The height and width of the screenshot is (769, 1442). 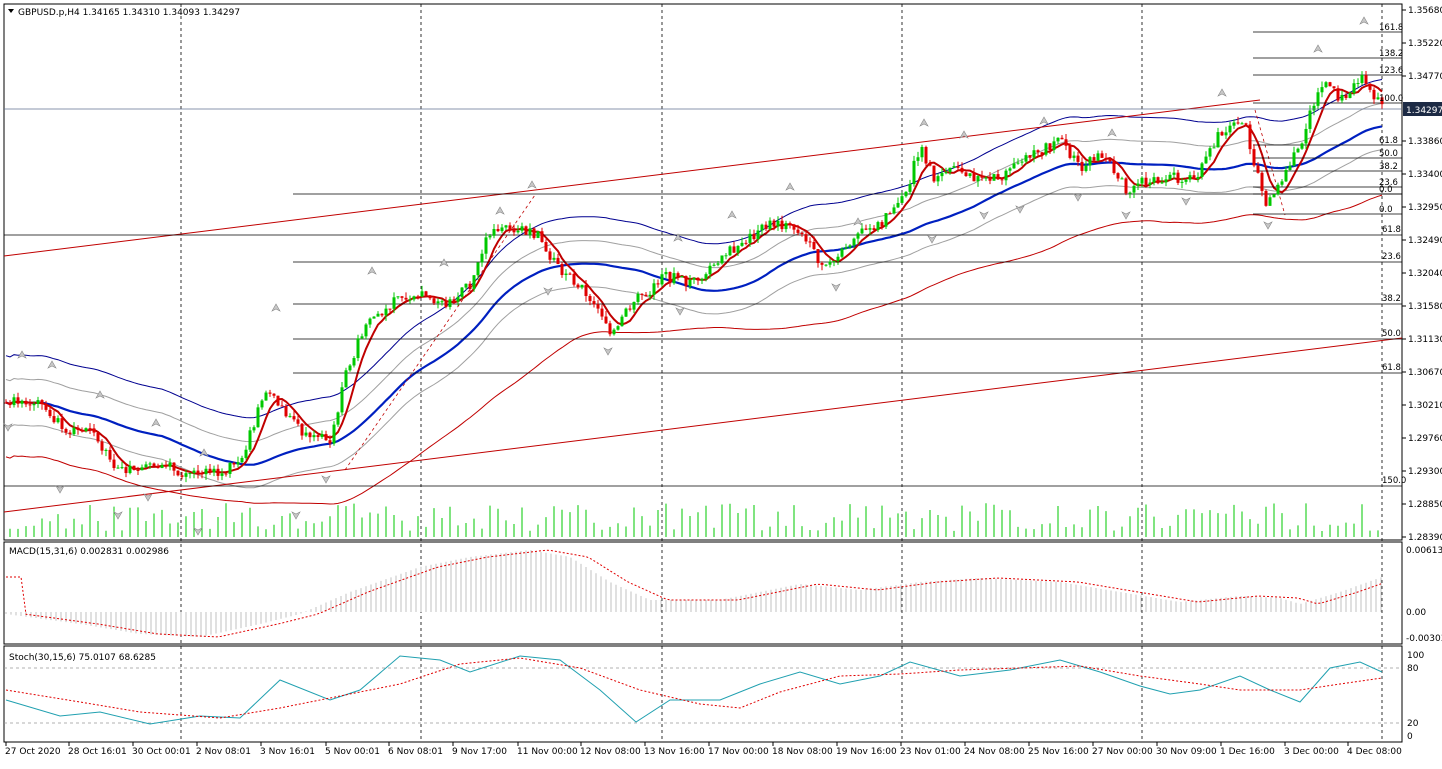 I want to click on time-label: 3 Nov 16:01, so click(x=287, y=752).